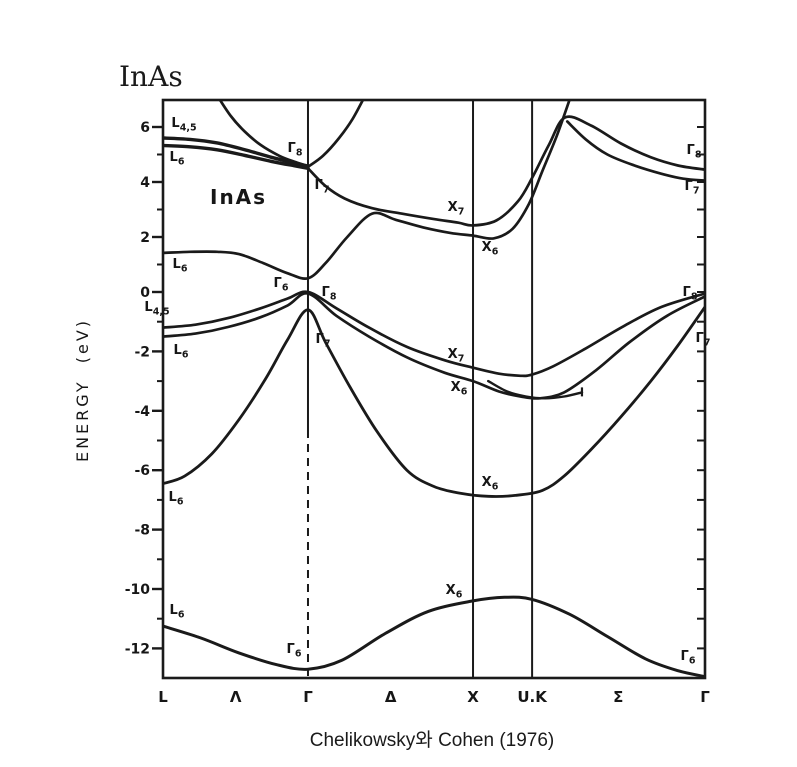 This screenshot has height=767, width=797. What do you see at coordinates (163, 697) in the screenshot?
I see `x-axis-label-L: L` at bounding box center [163, 697].